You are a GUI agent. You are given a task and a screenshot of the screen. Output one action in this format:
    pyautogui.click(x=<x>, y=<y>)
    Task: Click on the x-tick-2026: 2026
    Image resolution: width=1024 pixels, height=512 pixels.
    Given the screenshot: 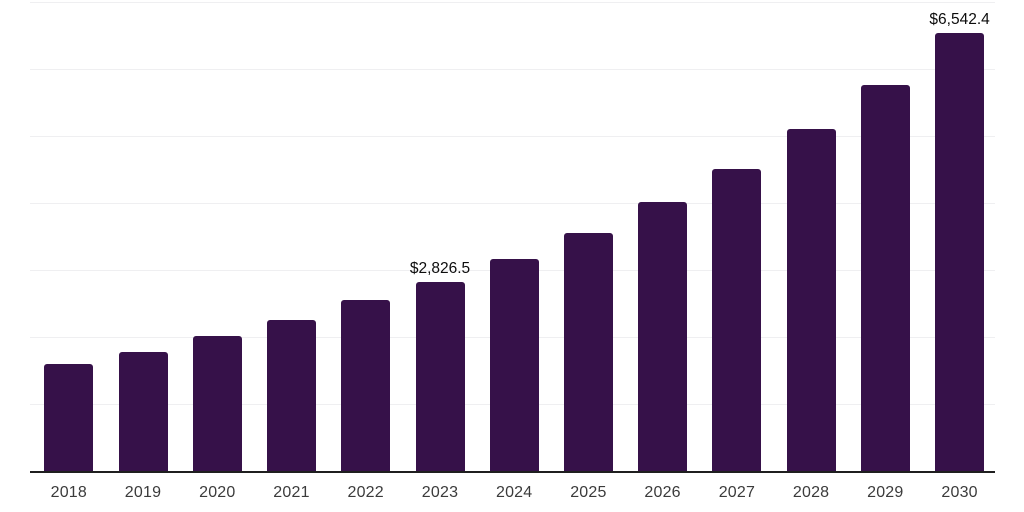 What is the action you would take?
    pyautogui.click(x=662, y=492)
    